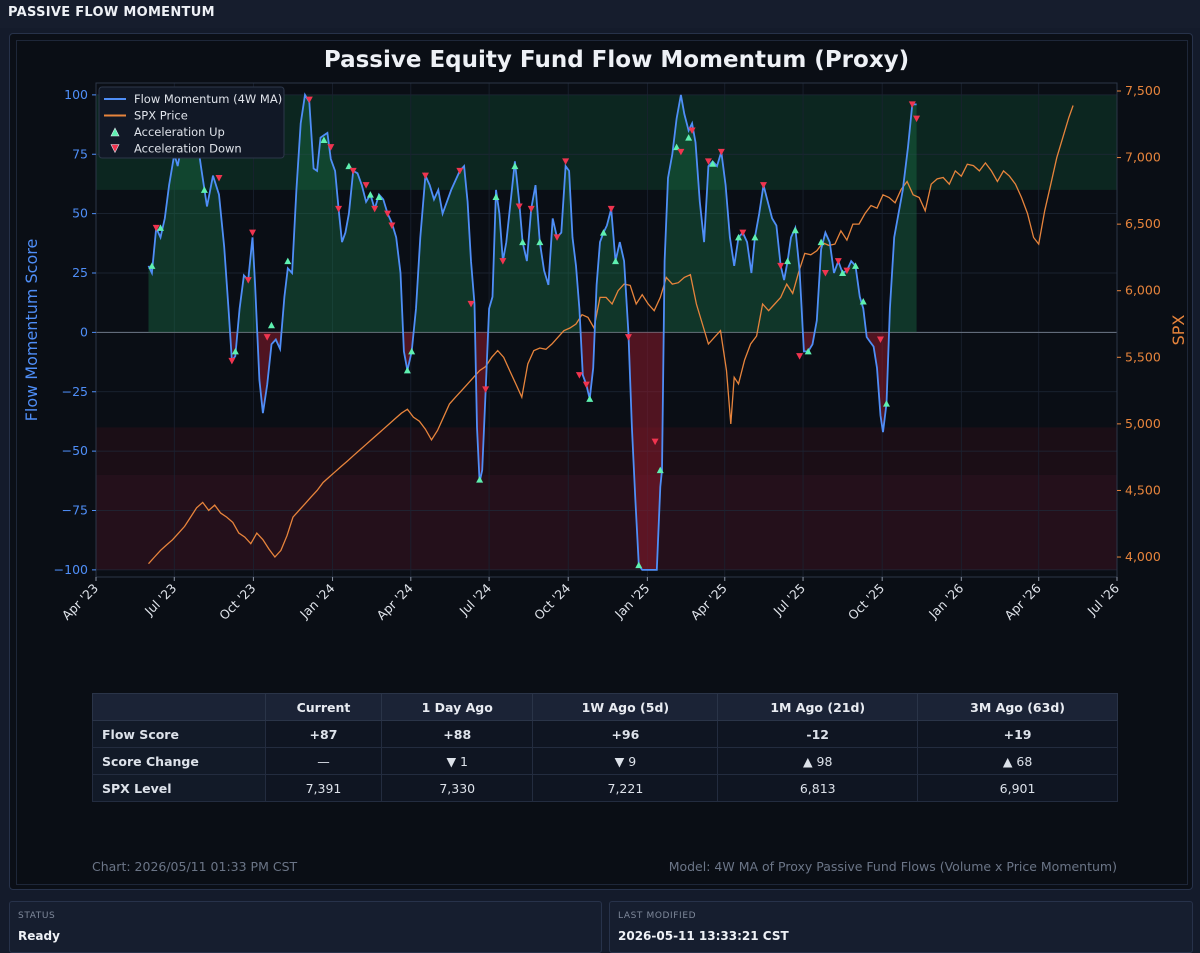 The height and width of the screenshot is (953, 1200). What do you see at coordinates (657, 916) in the screenshot?
I see `last-modified-label: LAST MODIFIED` at bounding box center [657, 916].